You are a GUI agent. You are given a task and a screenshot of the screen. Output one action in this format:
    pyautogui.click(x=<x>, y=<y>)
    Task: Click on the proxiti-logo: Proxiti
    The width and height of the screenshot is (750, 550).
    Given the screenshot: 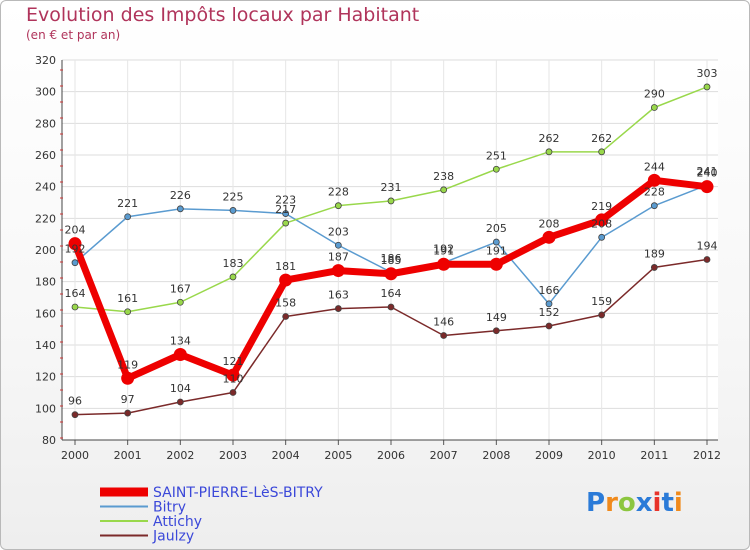 What is the action you would take?
    pyautogui.click(x=634, y=503)
    